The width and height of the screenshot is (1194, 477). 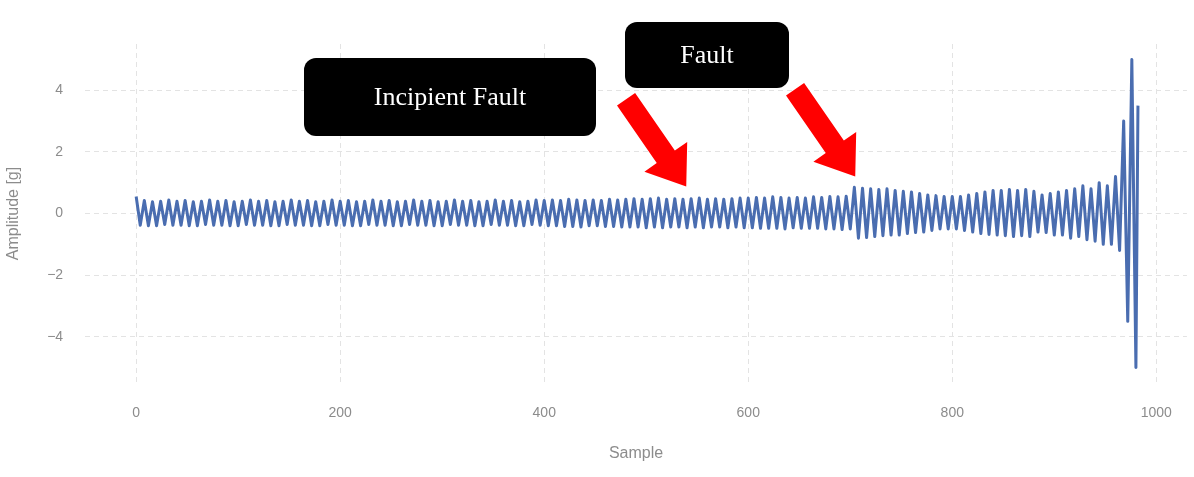 I want to click on callout-box: Incipient Fault, so click(x=450, y=97).